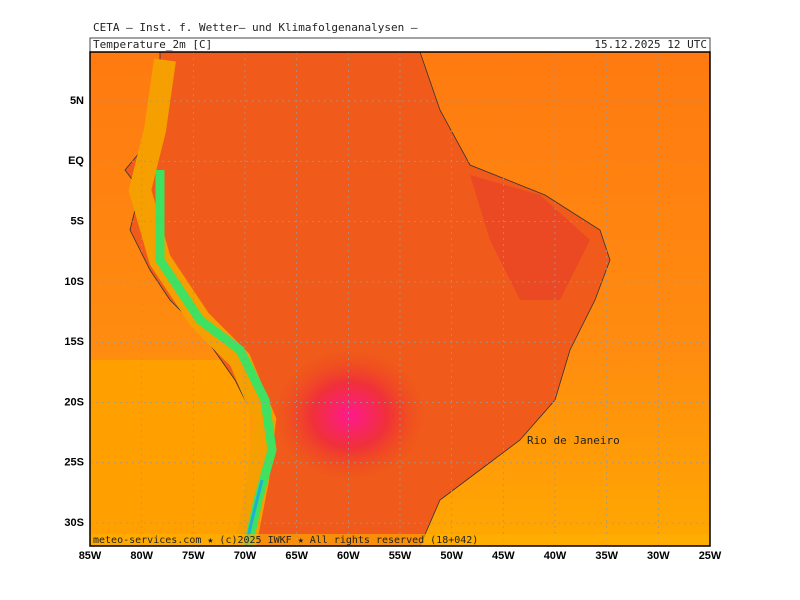 This screenshot has width=800, height=600. What do you see at coordinates (245, 556) in the screenshot?
I see `lon-label: 70W` at bounding box center [245, 556].